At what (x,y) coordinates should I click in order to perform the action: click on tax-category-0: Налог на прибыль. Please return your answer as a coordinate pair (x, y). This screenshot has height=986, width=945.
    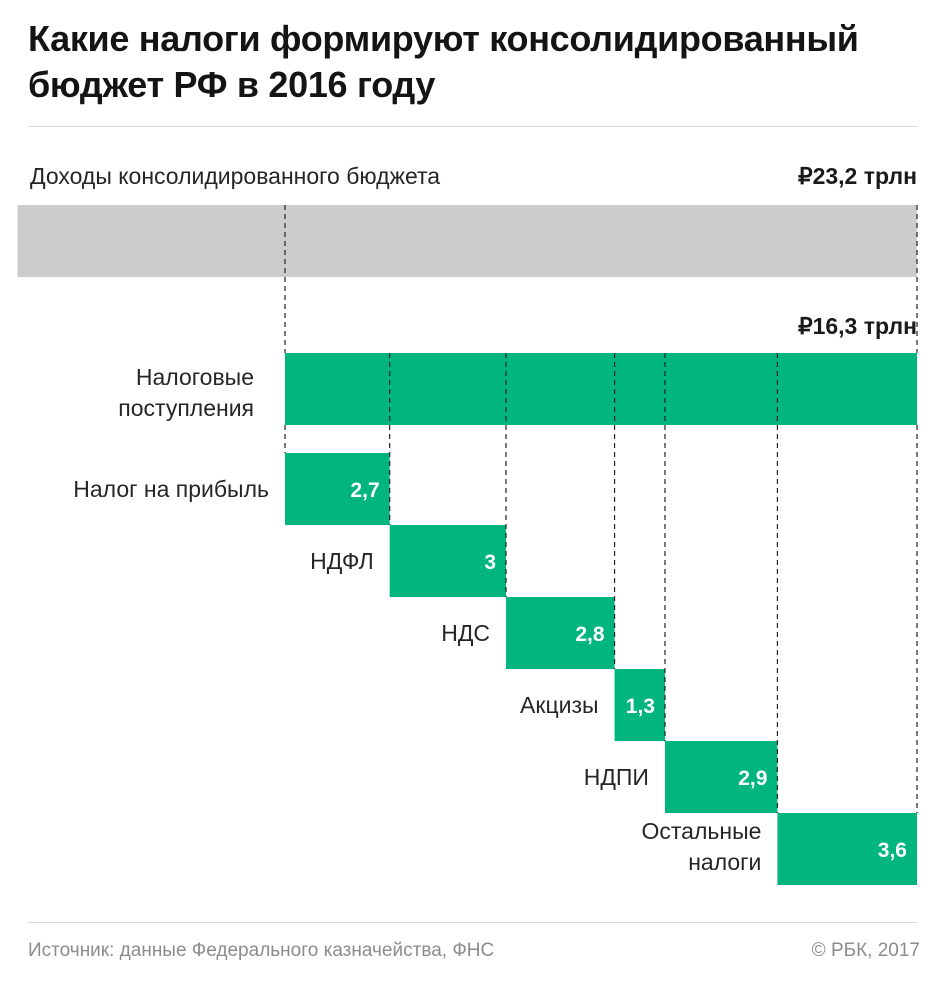
    Looking at the image, I should click on (171, 489).